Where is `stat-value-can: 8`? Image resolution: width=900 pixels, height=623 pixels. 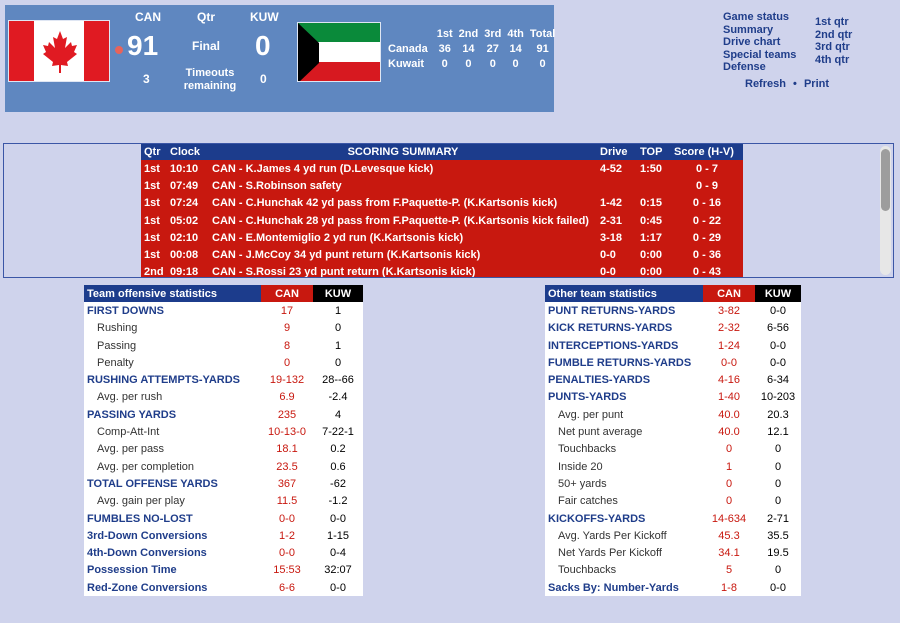 stat-value-can: 8 is located at coordinates (287, 345).